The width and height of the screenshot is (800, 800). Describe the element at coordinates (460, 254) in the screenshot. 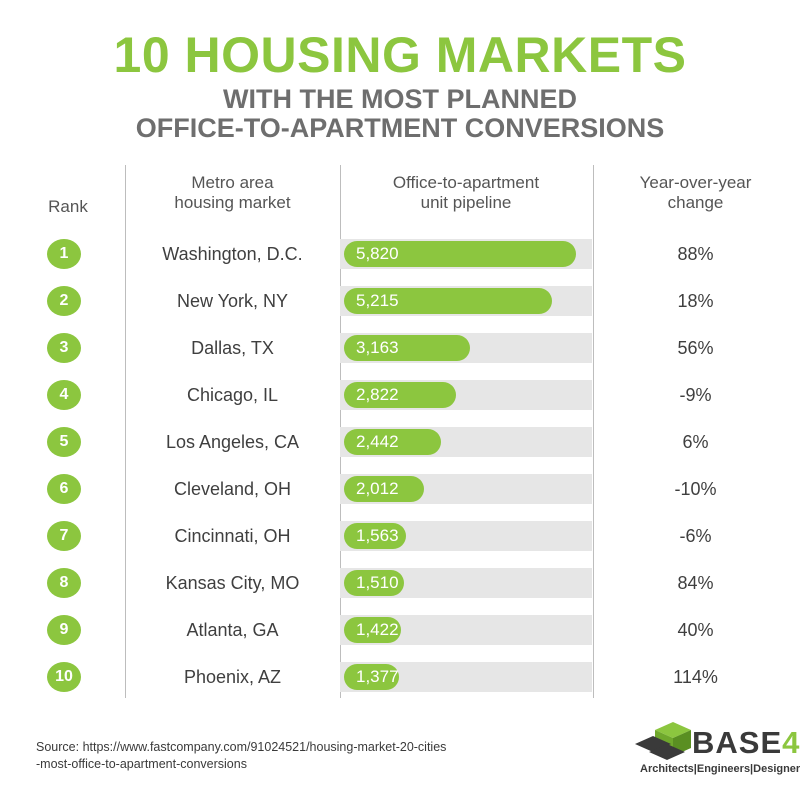

I see `pipeline-bar: 5,820` at that location.